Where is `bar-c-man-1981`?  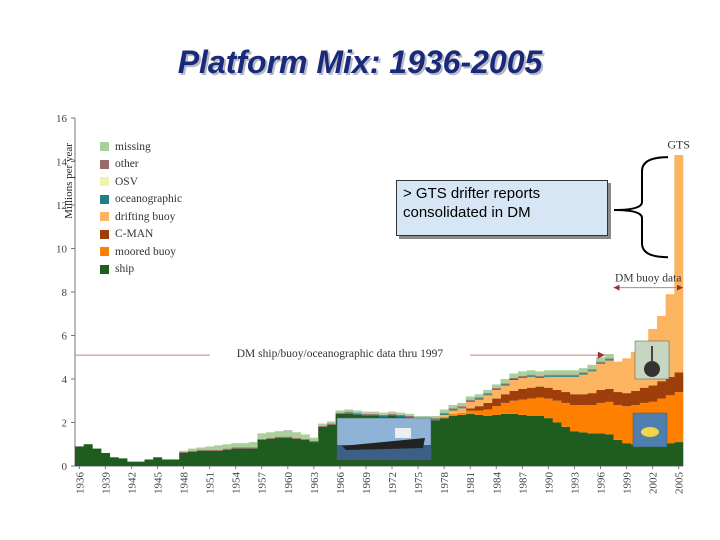 bar-c-man-1981 is located at coordinates (470, 409).